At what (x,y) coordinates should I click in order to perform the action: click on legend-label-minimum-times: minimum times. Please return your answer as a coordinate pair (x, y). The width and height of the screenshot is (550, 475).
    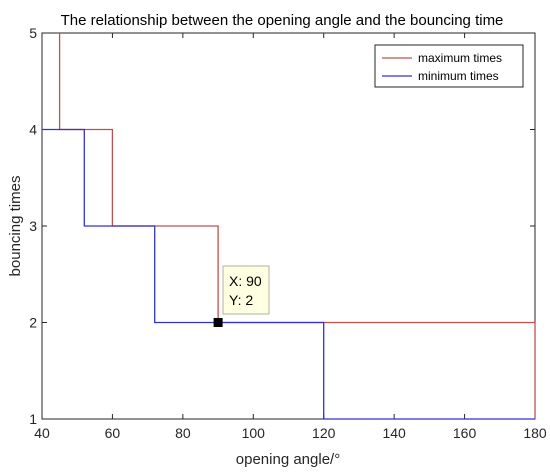
    Looking at the image, I should click on (458, 76).